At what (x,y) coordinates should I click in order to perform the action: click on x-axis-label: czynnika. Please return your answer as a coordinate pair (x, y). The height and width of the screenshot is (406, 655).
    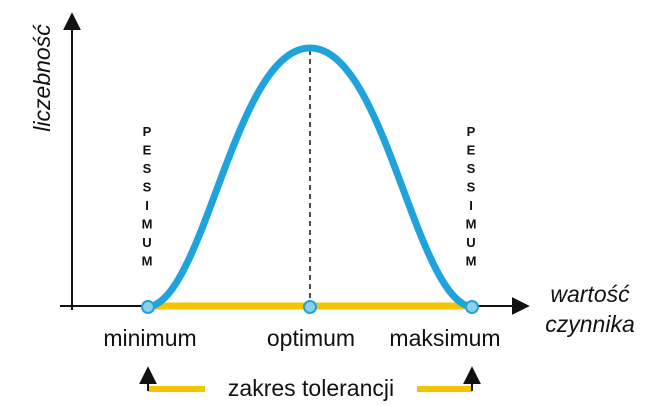
    Looking at the image, I should click on (589, 324).